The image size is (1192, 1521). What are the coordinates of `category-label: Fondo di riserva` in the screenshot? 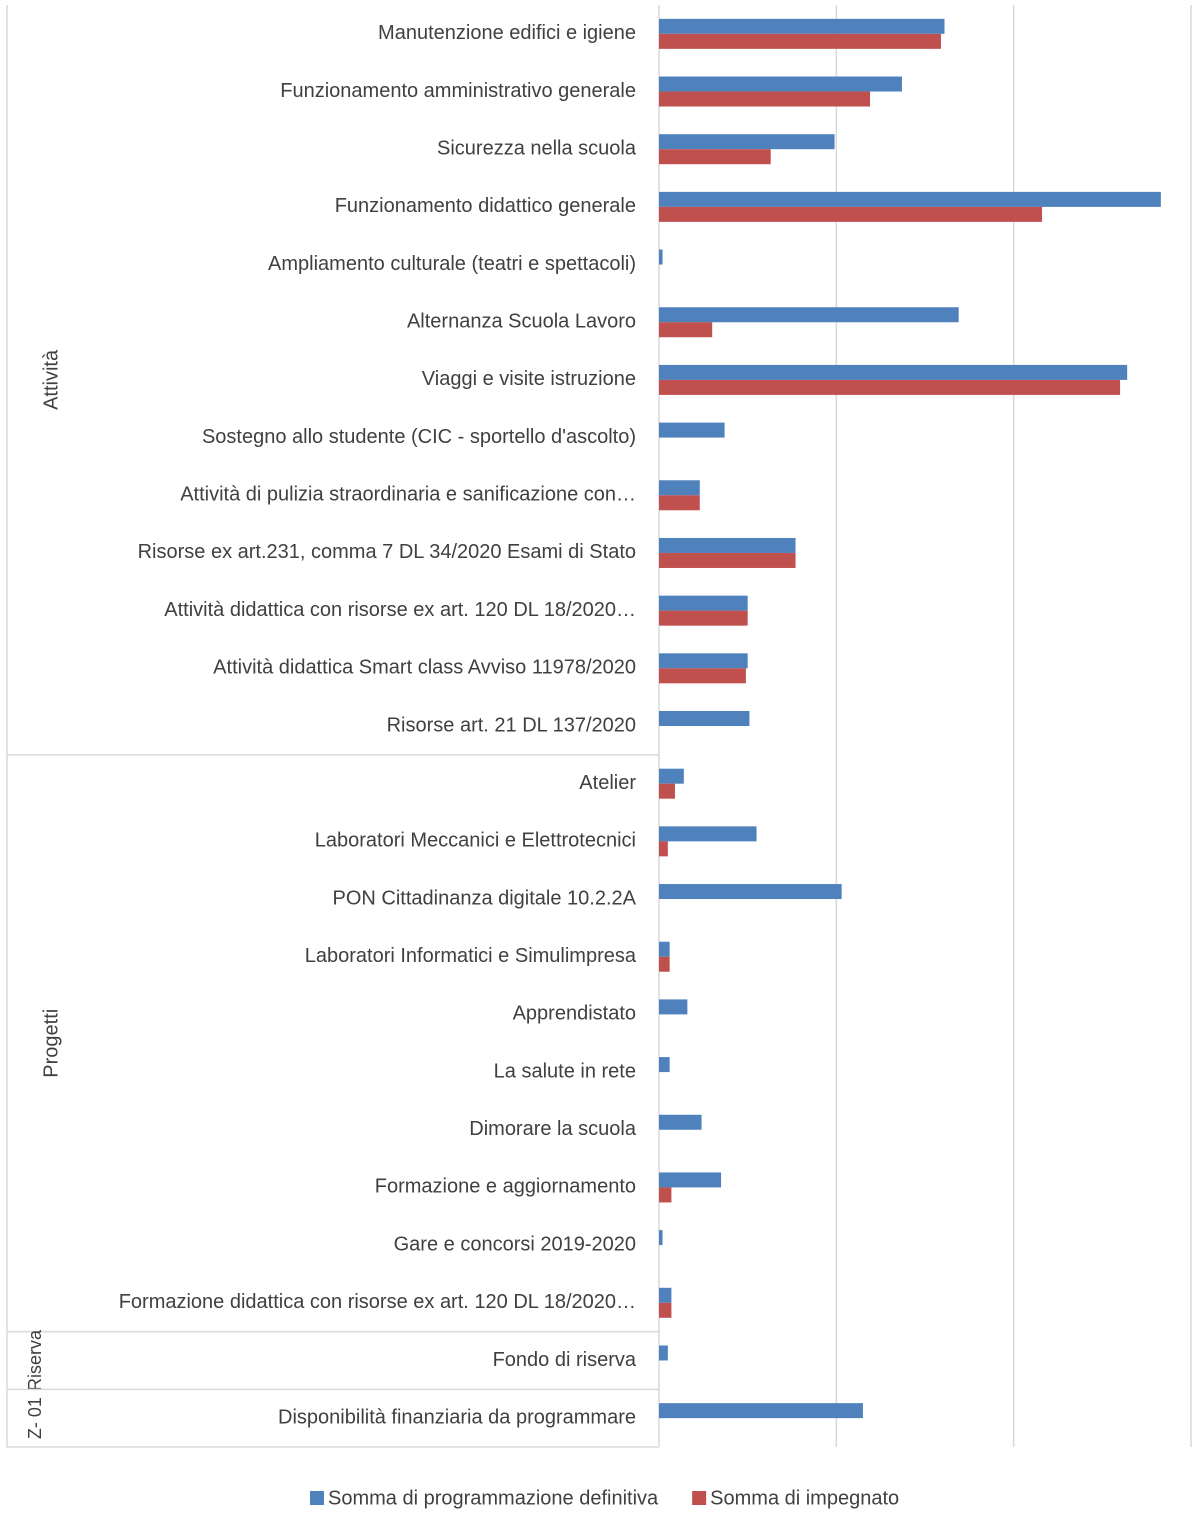 It's located at (565, 1360).